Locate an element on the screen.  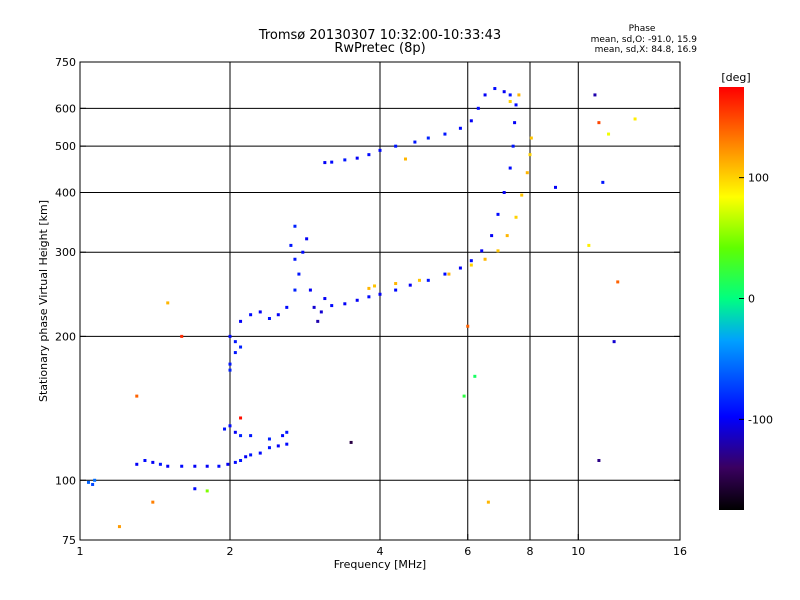
phase-stats-heading: Phase is located at coordinates (642, 29).